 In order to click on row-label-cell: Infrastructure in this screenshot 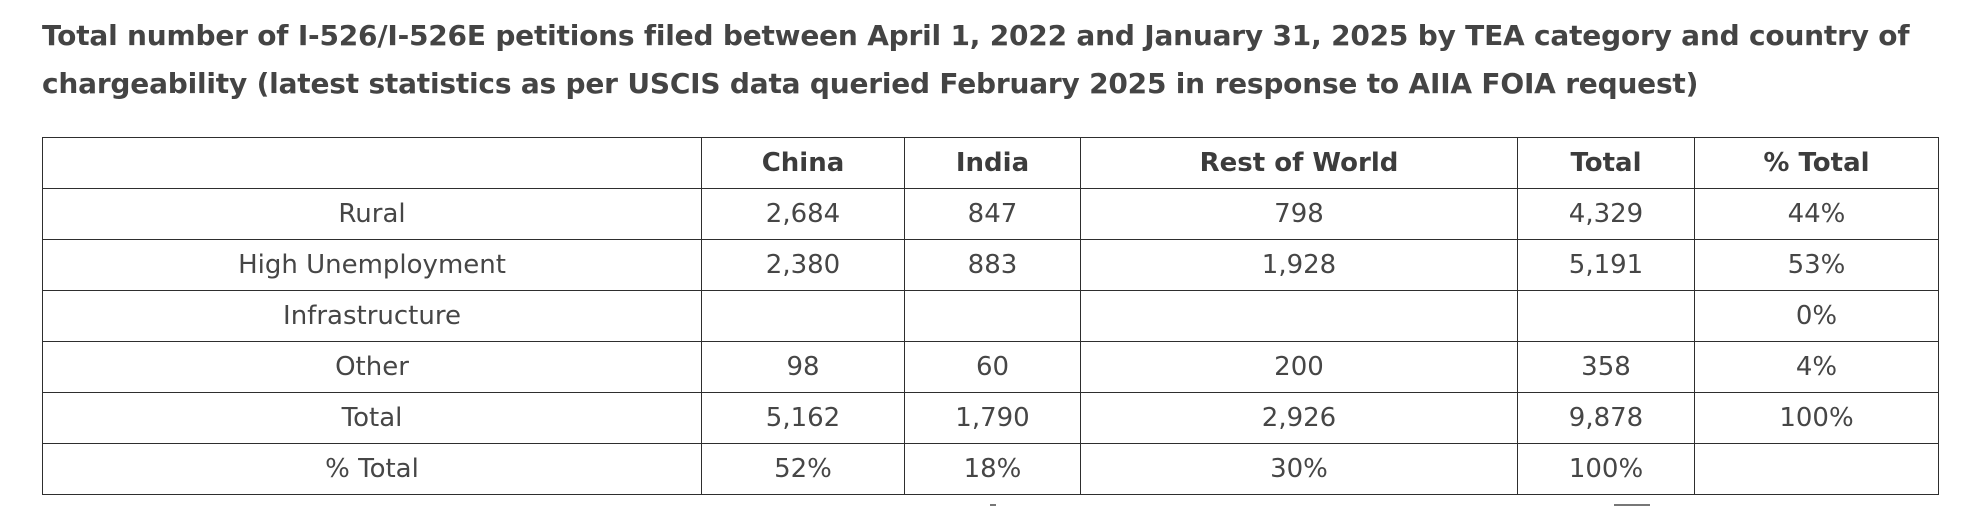, I will do `click(372, 316)`.